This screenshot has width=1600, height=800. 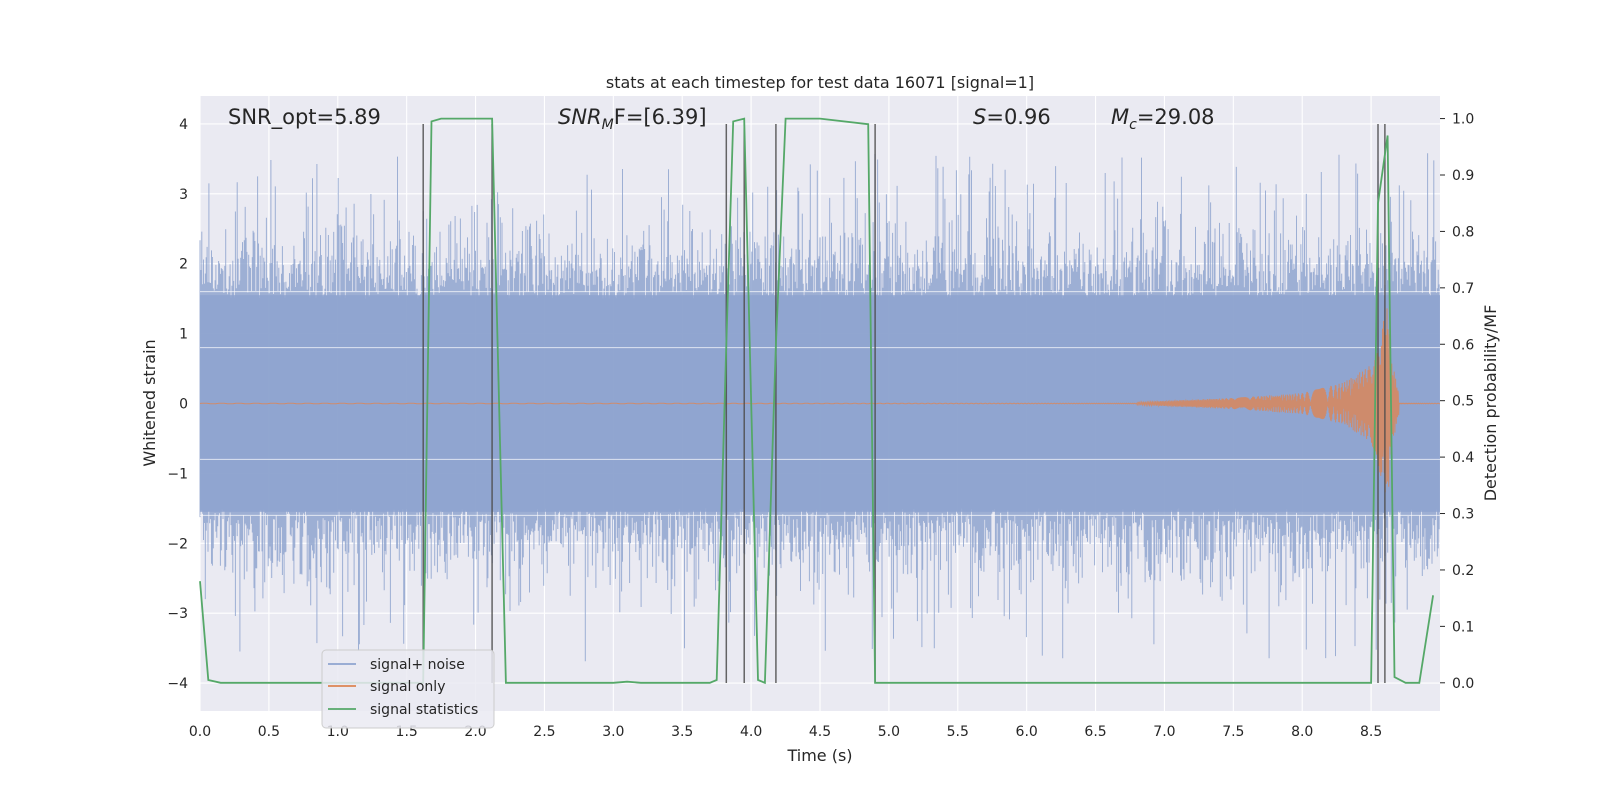 I want to click on annotation-mc: Mc=29.08, so click(x=1163, y=119).